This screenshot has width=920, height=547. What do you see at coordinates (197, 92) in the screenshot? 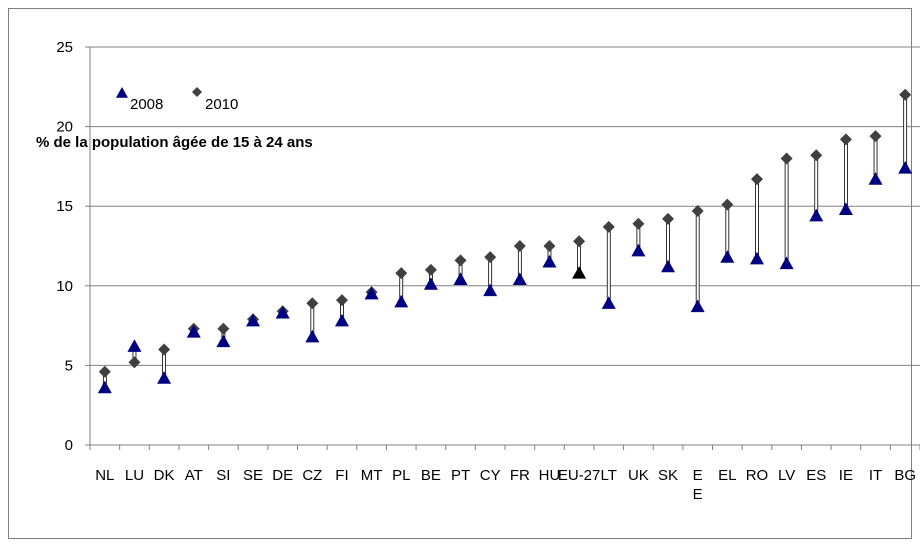
I see `legend-diamond-marker` at bounding box center [197, 92].